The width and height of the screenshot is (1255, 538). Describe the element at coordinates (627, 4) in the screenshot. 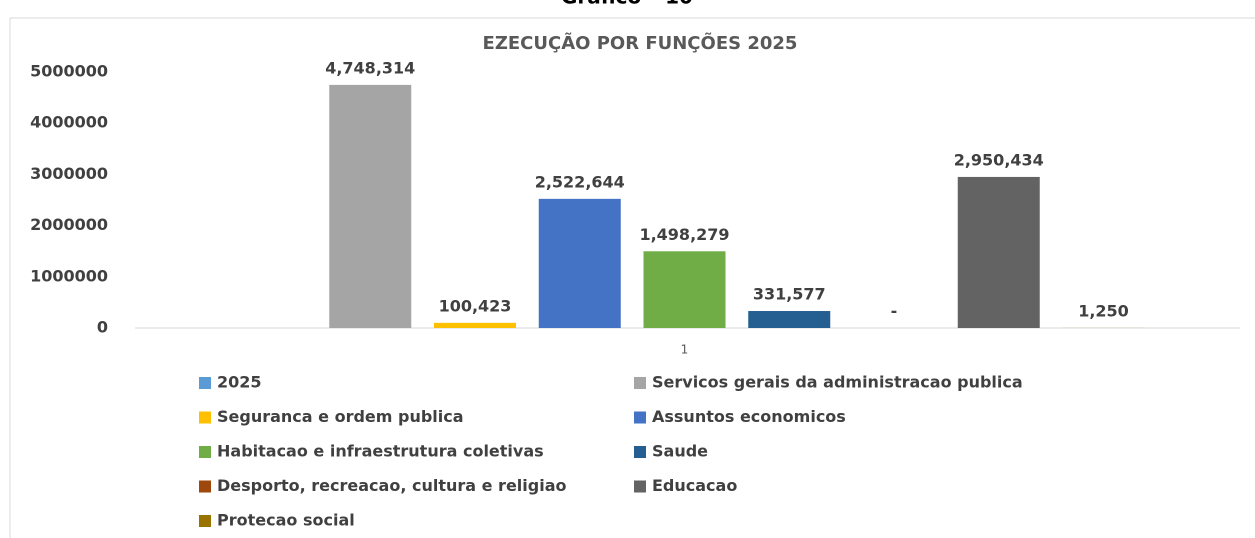

I see `heading: Gráfico – 10` at that location.